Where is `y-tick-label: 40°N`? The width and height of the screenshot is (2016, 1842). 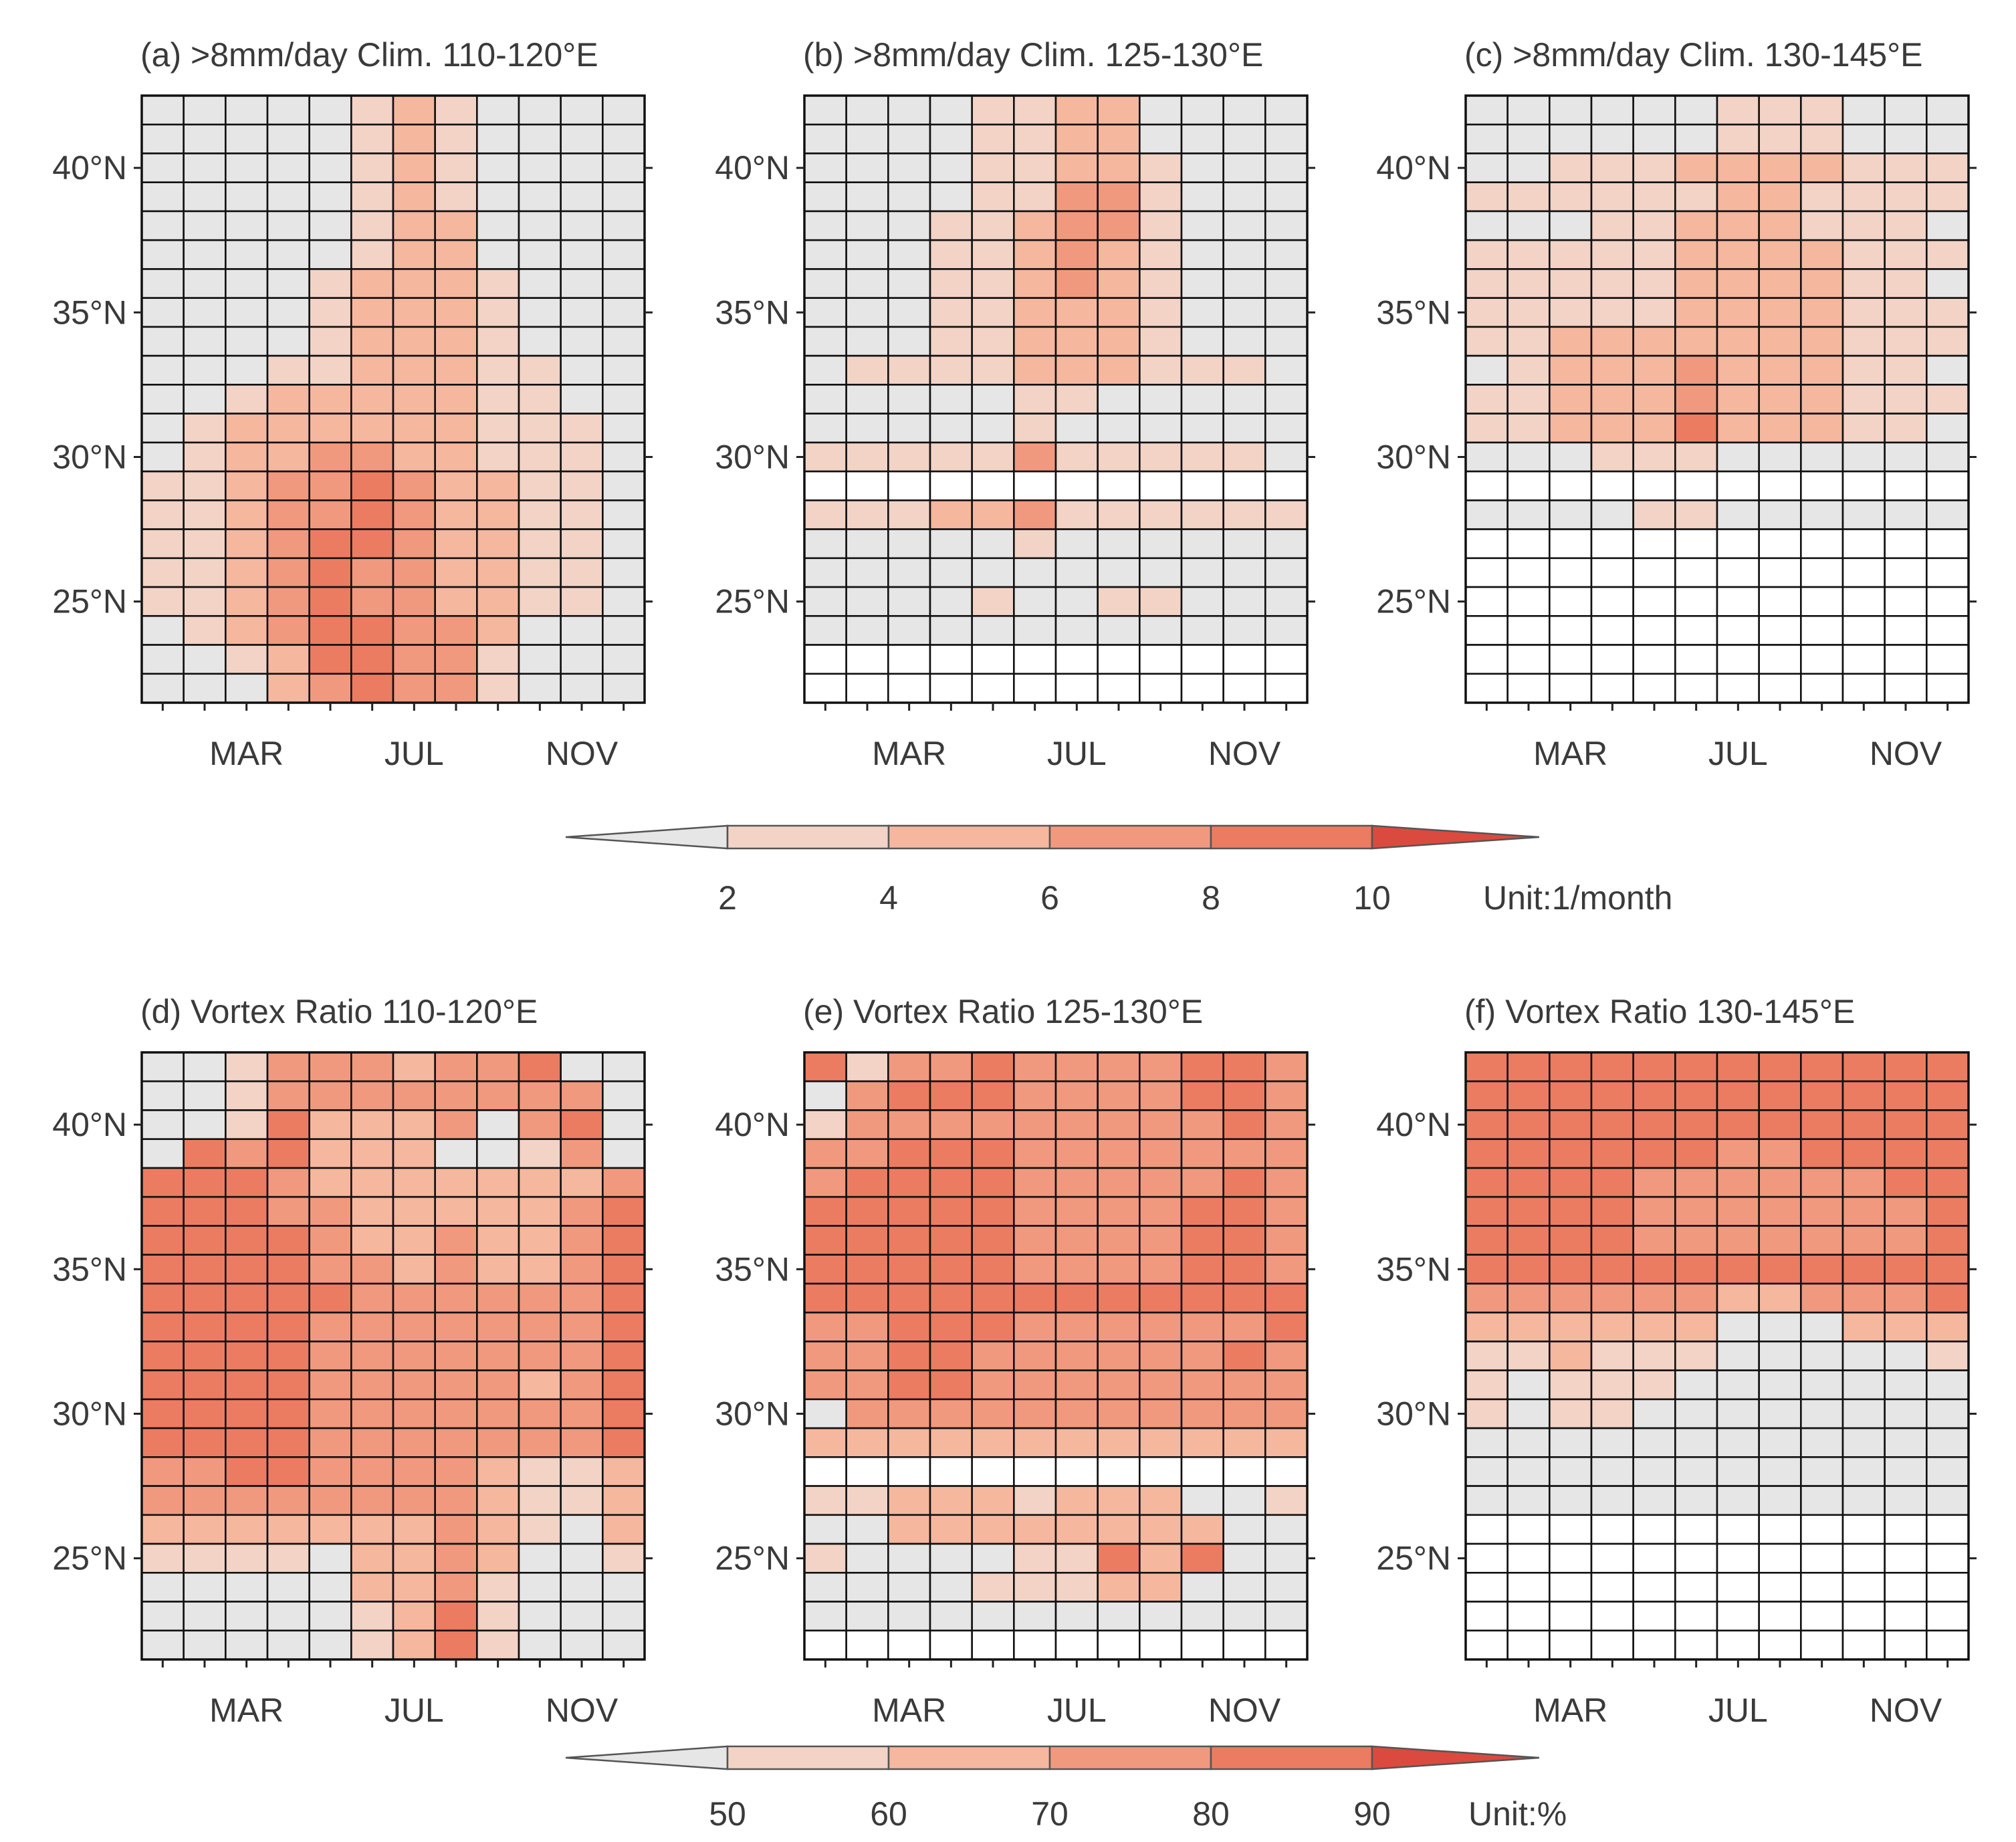
y-tick-label: 40°N is located at coordinates (752, 168).